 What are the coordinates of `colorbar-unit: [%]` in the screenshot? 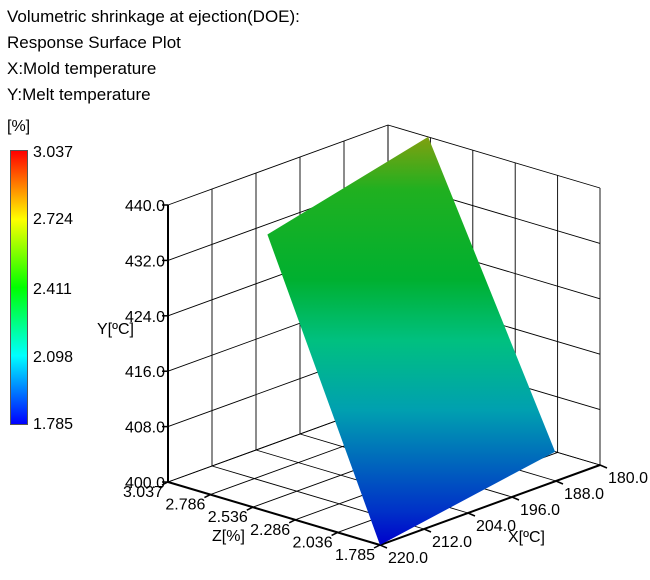 It's located at (19, 126).